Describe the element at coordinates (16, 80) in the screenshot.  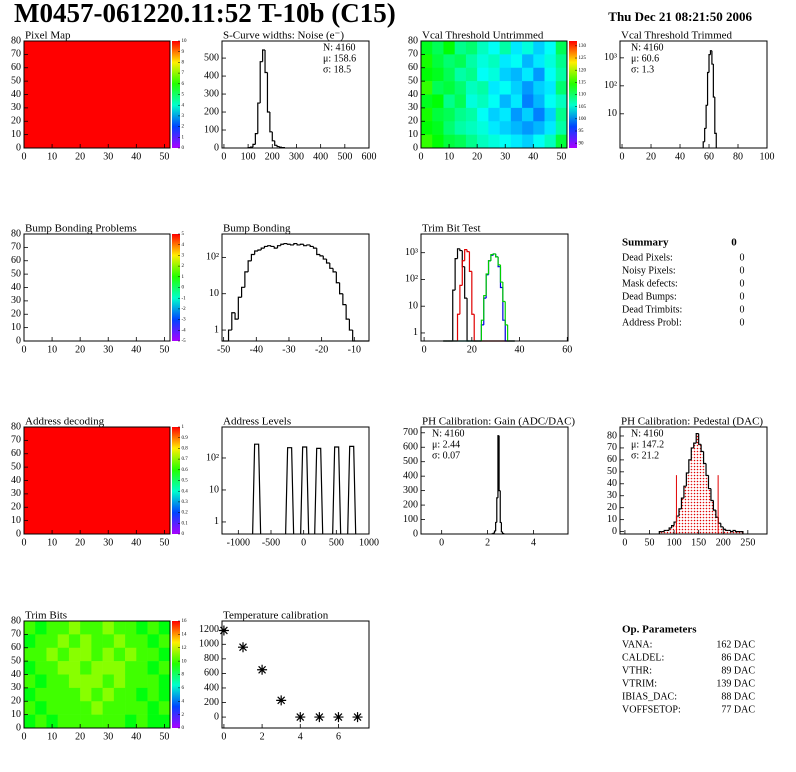
I see `y-tick-label: 50` at that location.